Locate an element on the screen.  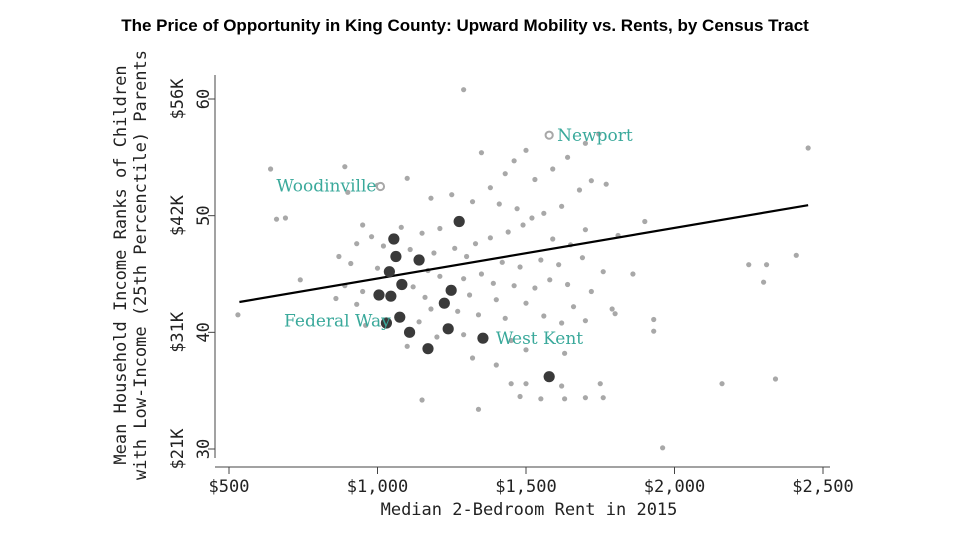
annotation-label: Woodinville is located at coordinates (326, 187).